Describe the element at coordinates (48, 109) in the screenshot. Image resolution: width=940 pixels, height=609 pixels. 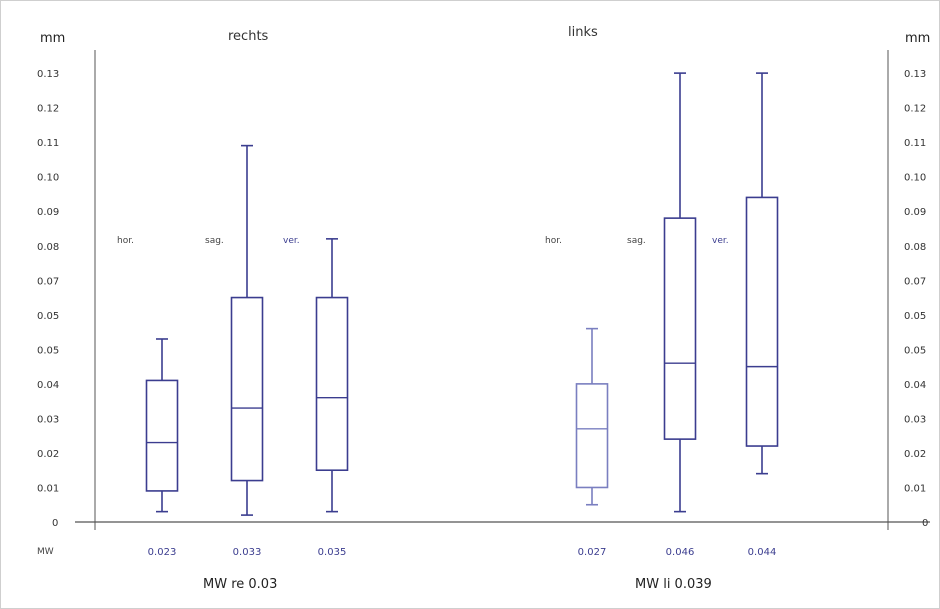
I see `y-tick-label-left: 0.12` at that location.